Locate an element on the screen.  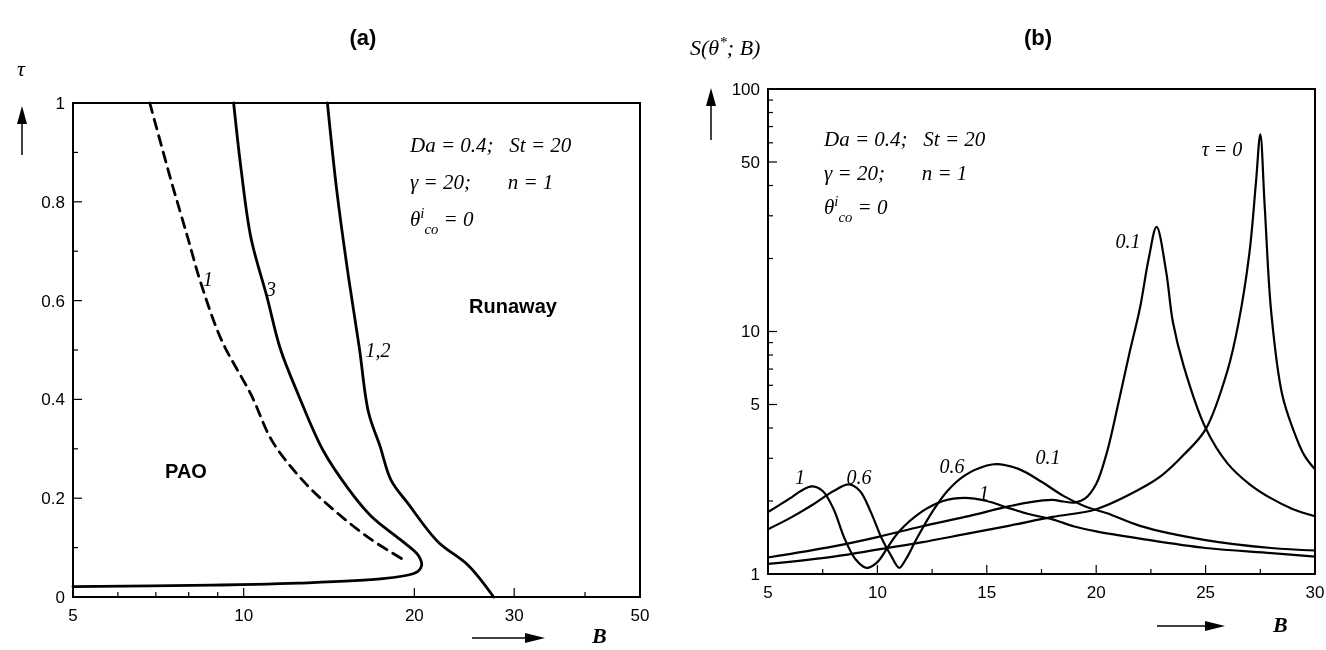
series-label: 0.1 is located at coordinates (1128, 241).